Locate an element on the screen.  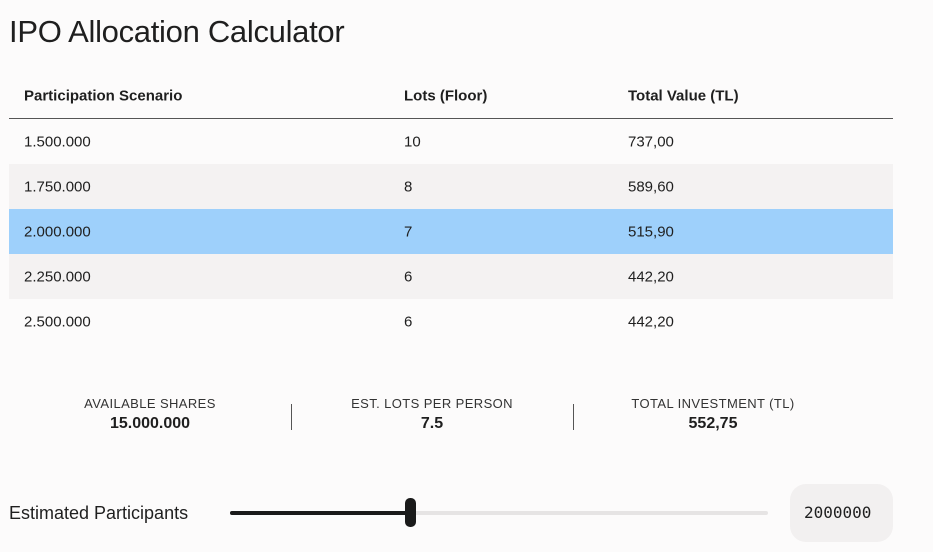
column-header: Participation Scenario is located at coordinates (103, 96).